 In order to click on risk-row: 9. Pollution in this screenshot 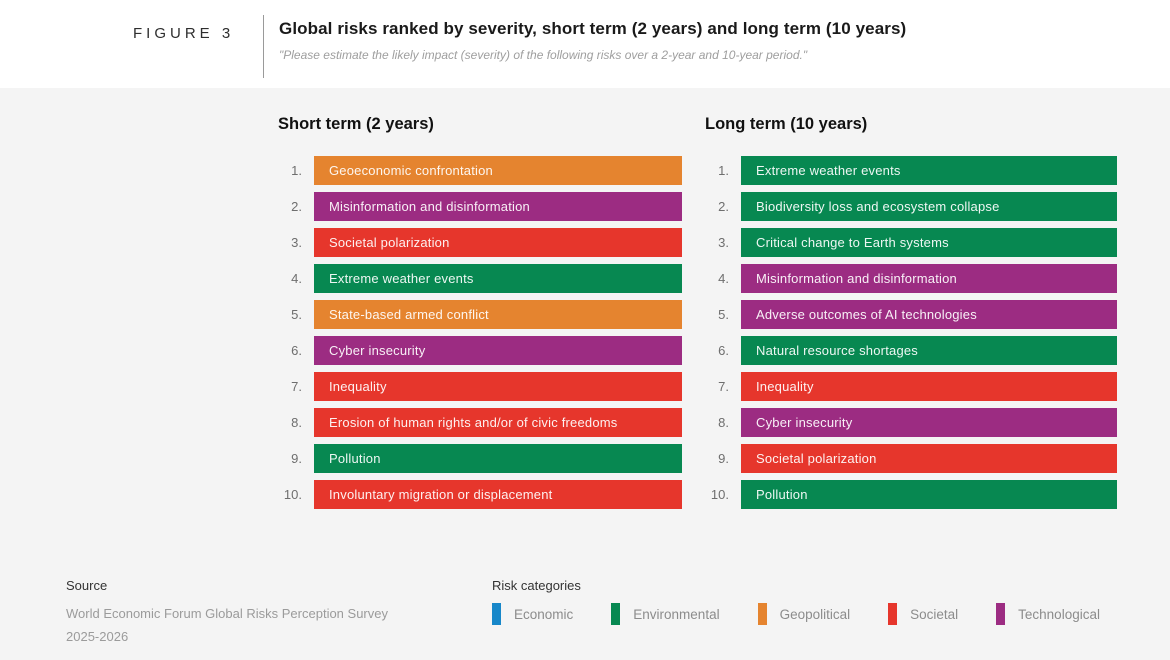, I will do `click(480, 458)`.